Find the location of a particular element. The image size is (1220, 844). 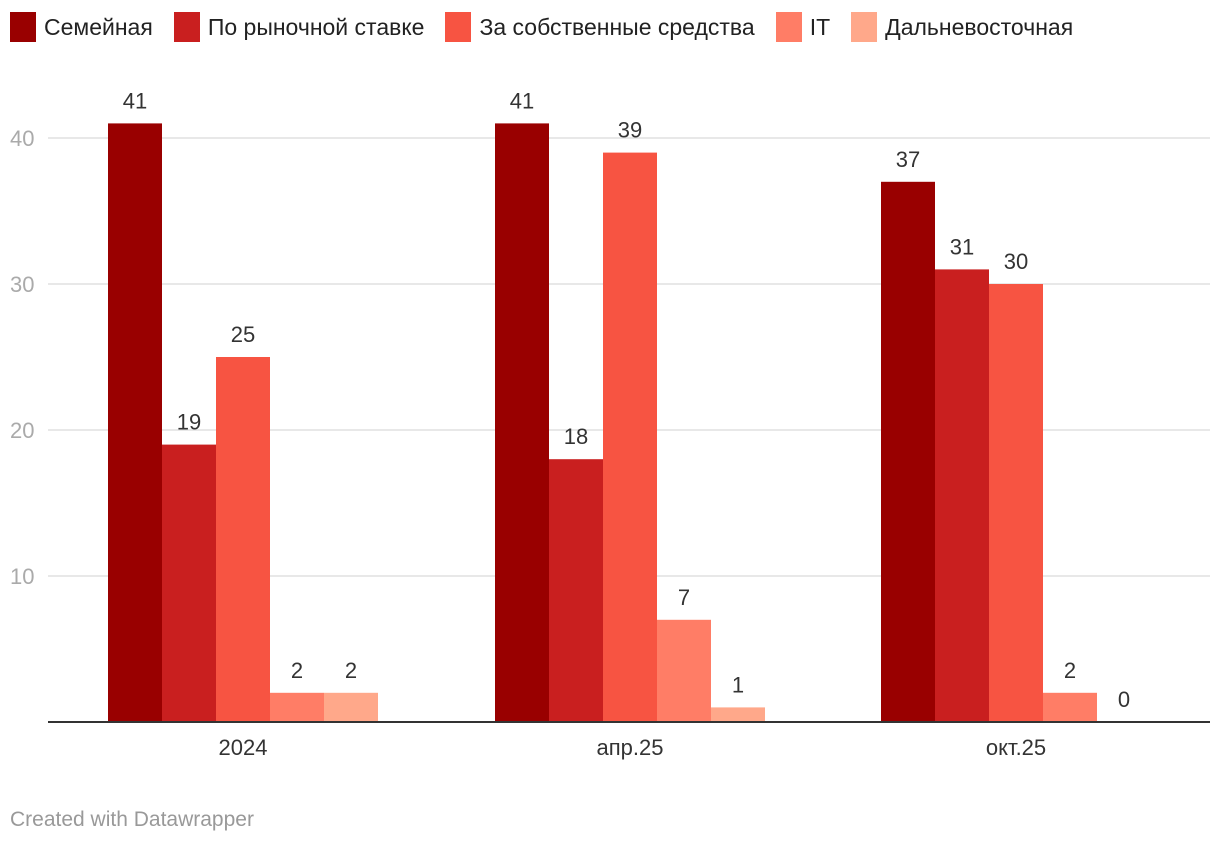

value-label-2-4: 0 is located at coordinates (1124, 699).